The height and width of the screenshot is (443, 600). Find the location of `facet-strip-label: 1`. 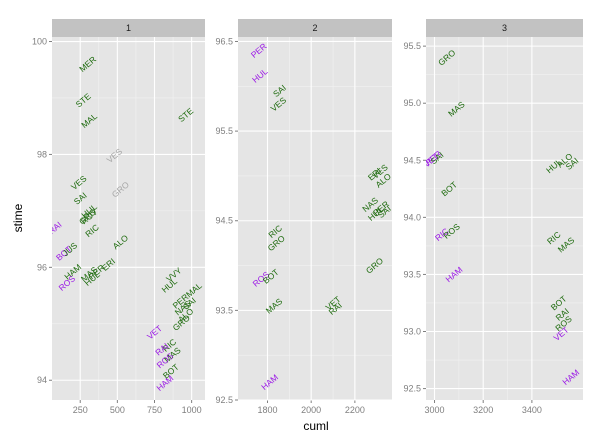

facet-strip-label: 1 is located at coordinates (128, 28).